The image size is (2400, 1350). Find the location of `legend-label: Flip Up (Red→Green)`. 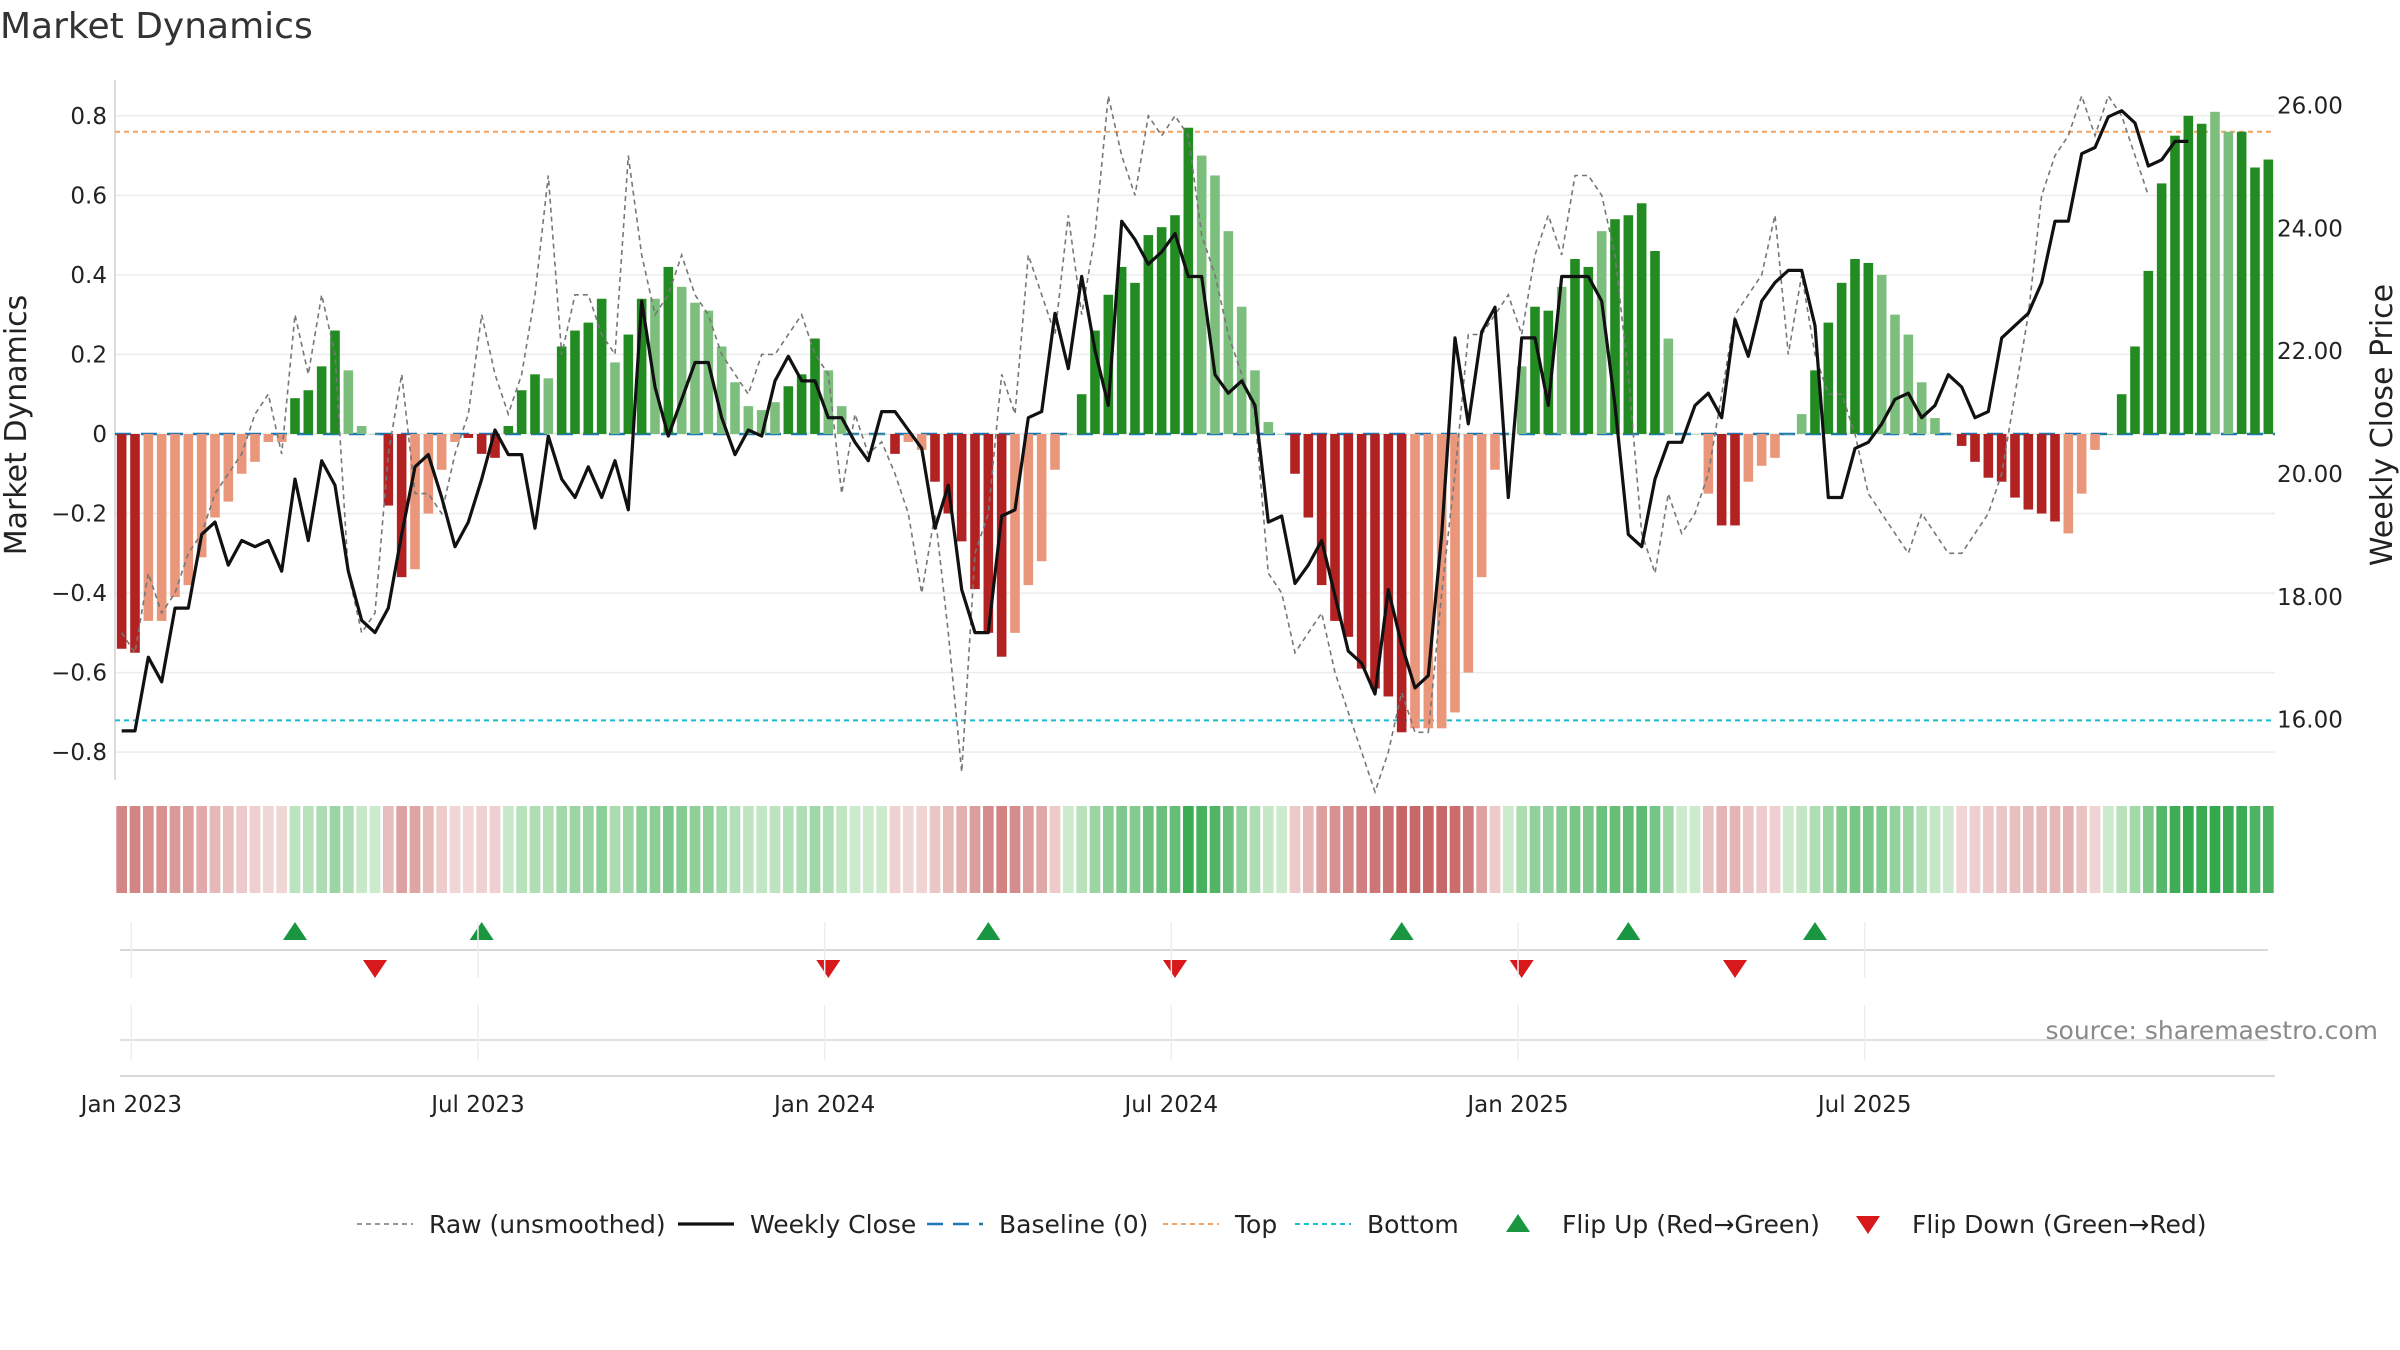

legend-label: Flip Up (Red→Green) is located at coordinates (1691, 1224).